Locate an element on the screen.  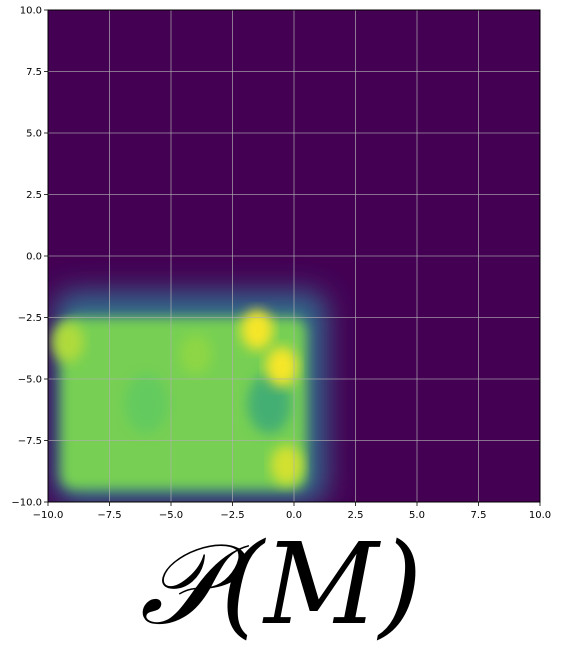
y-tick-label-7: −7.5 is located at coordinates (30, 441).